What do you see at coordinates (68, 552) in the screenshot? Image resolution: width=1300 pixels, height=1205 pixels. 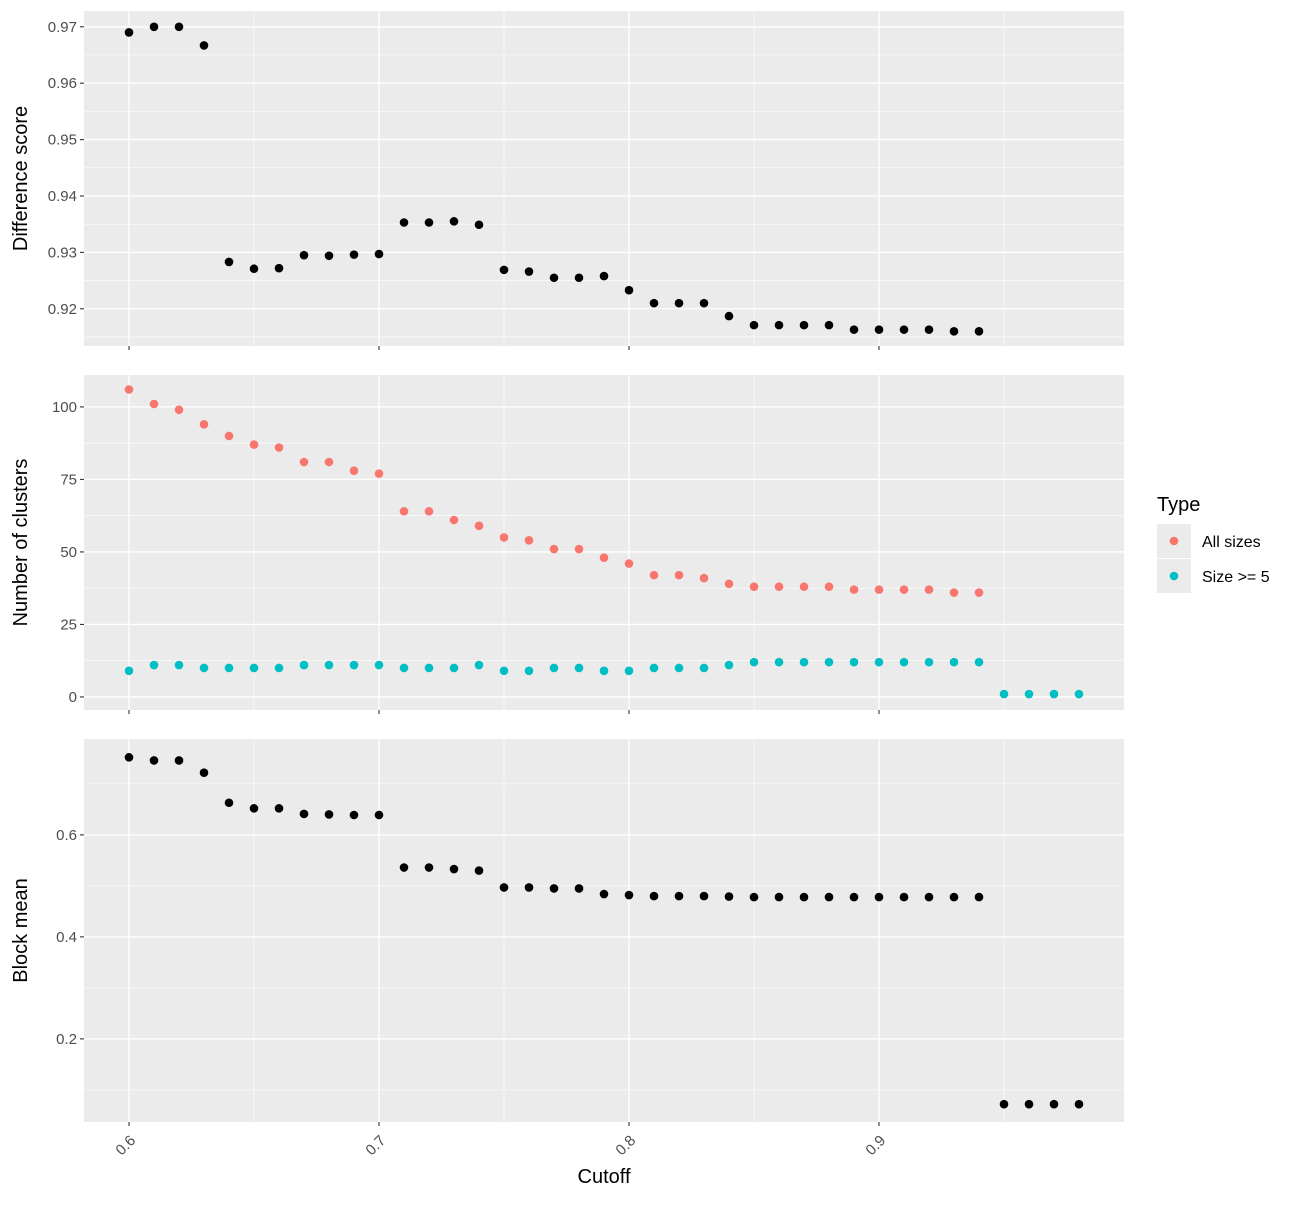 I see `y-tick-label: 50` at bounding box center [68, 552].